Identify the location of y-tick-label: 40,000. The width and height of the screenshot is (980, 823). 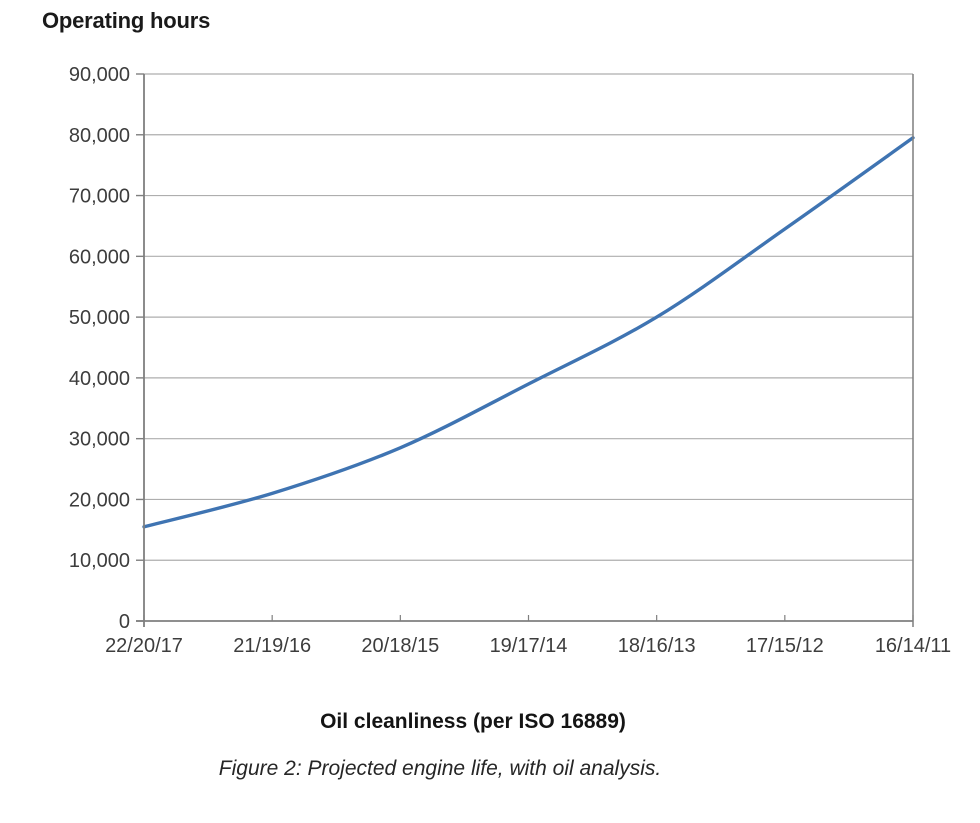
(99, 379).